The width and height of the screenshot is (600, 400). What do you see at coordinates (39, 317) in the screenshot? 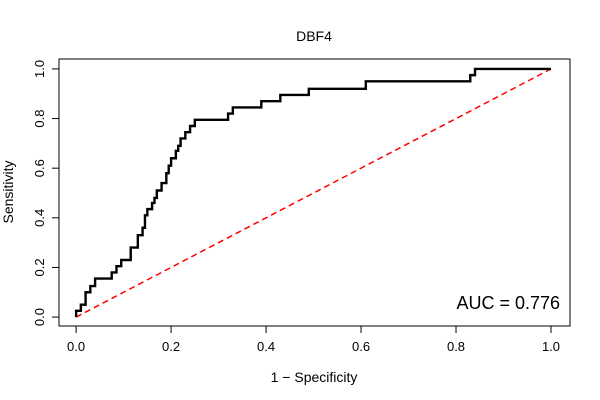
I see `y-tick-label: 0.0` at bounding box center [39, 317].